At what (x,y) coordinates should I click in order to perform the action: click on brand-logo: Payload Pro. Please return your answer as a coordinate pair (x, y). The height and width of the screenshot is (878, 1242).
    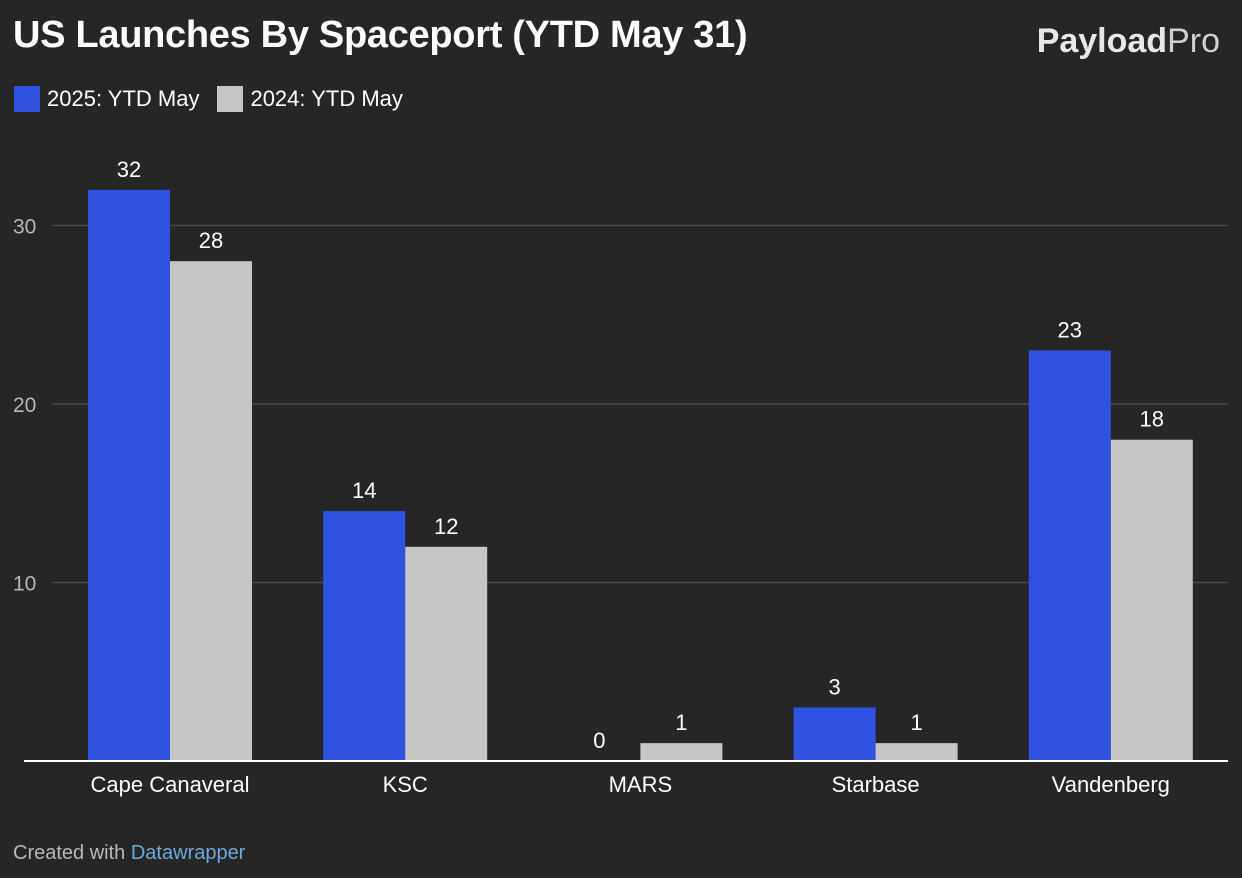
    Looking at the image, I should click on (1128, 41).